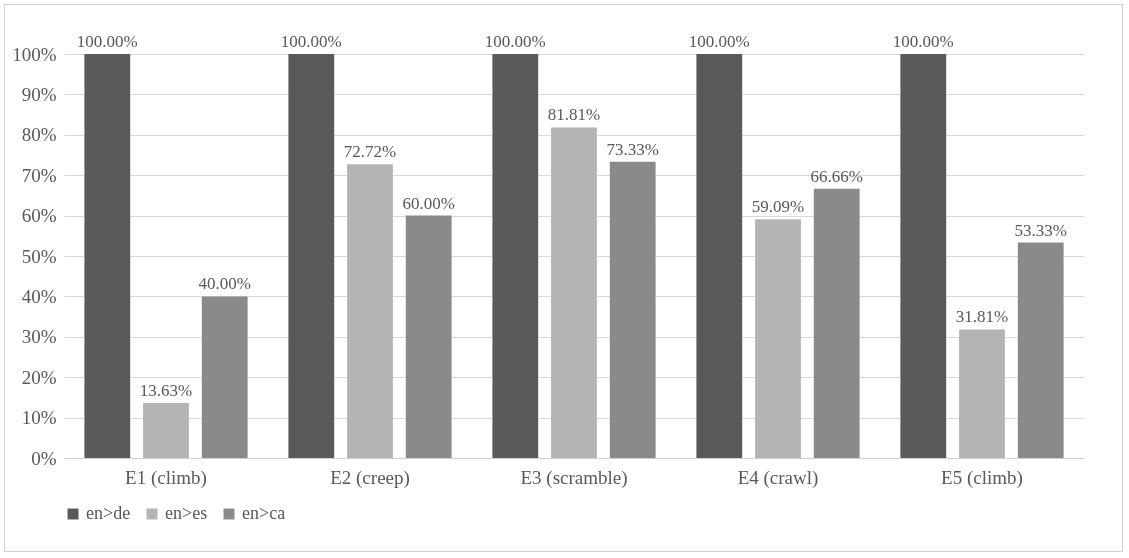  Describe the element at coordinates (836, 176) in the screenshot. I see `data-label: 66.66%` at that location.